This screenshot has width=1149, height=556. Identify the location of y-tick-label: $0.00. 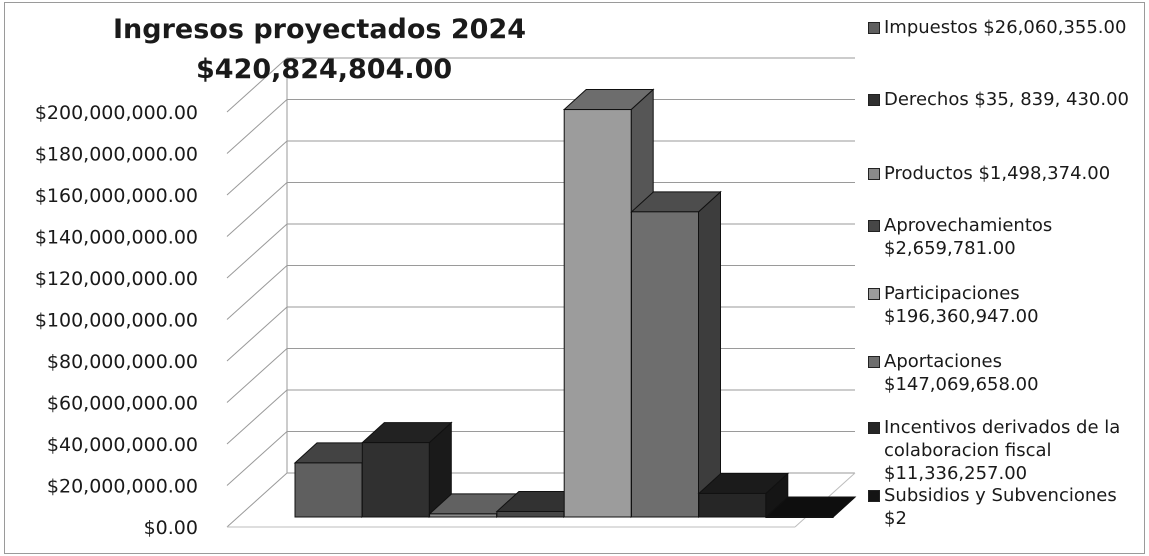
(171, 528).